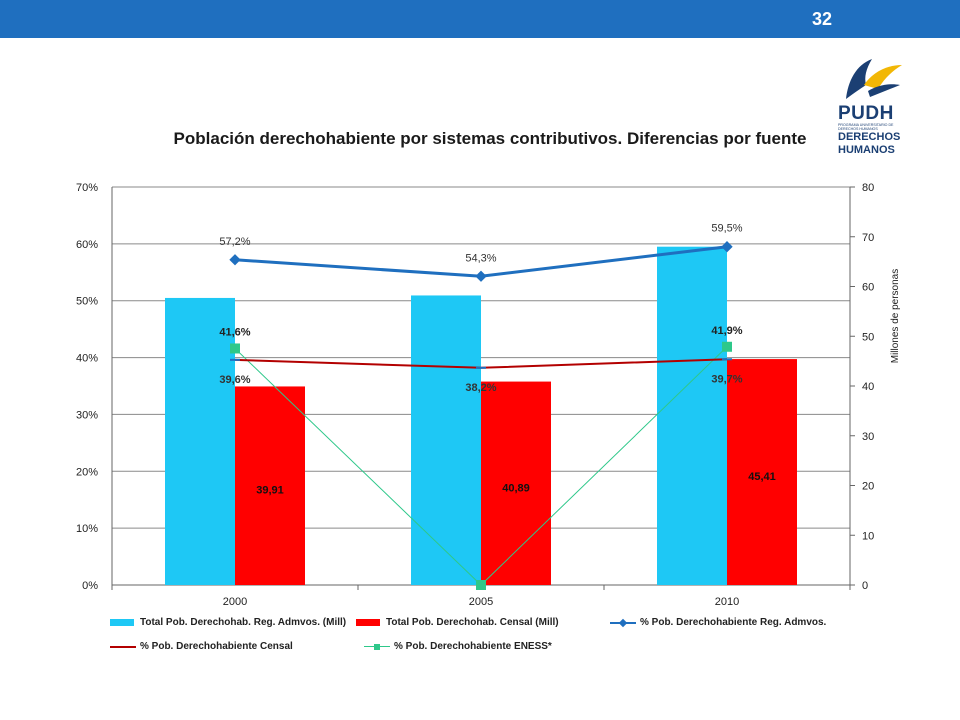 The width and height of the screenshot is (960, 720). I want to click on y2-tick-label: 0, so click(865, 586).